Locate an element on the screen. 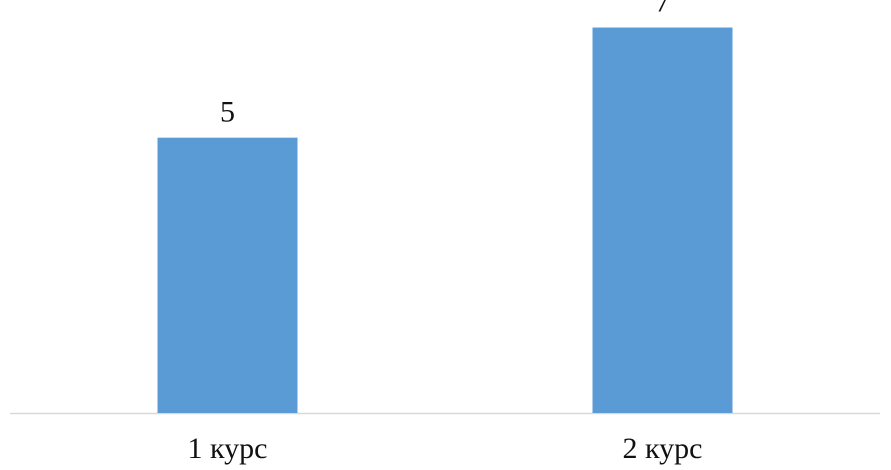 The width and height of the screenshot is (891, 470). data-labels-group: 57 is located at coordinates (445, 64).